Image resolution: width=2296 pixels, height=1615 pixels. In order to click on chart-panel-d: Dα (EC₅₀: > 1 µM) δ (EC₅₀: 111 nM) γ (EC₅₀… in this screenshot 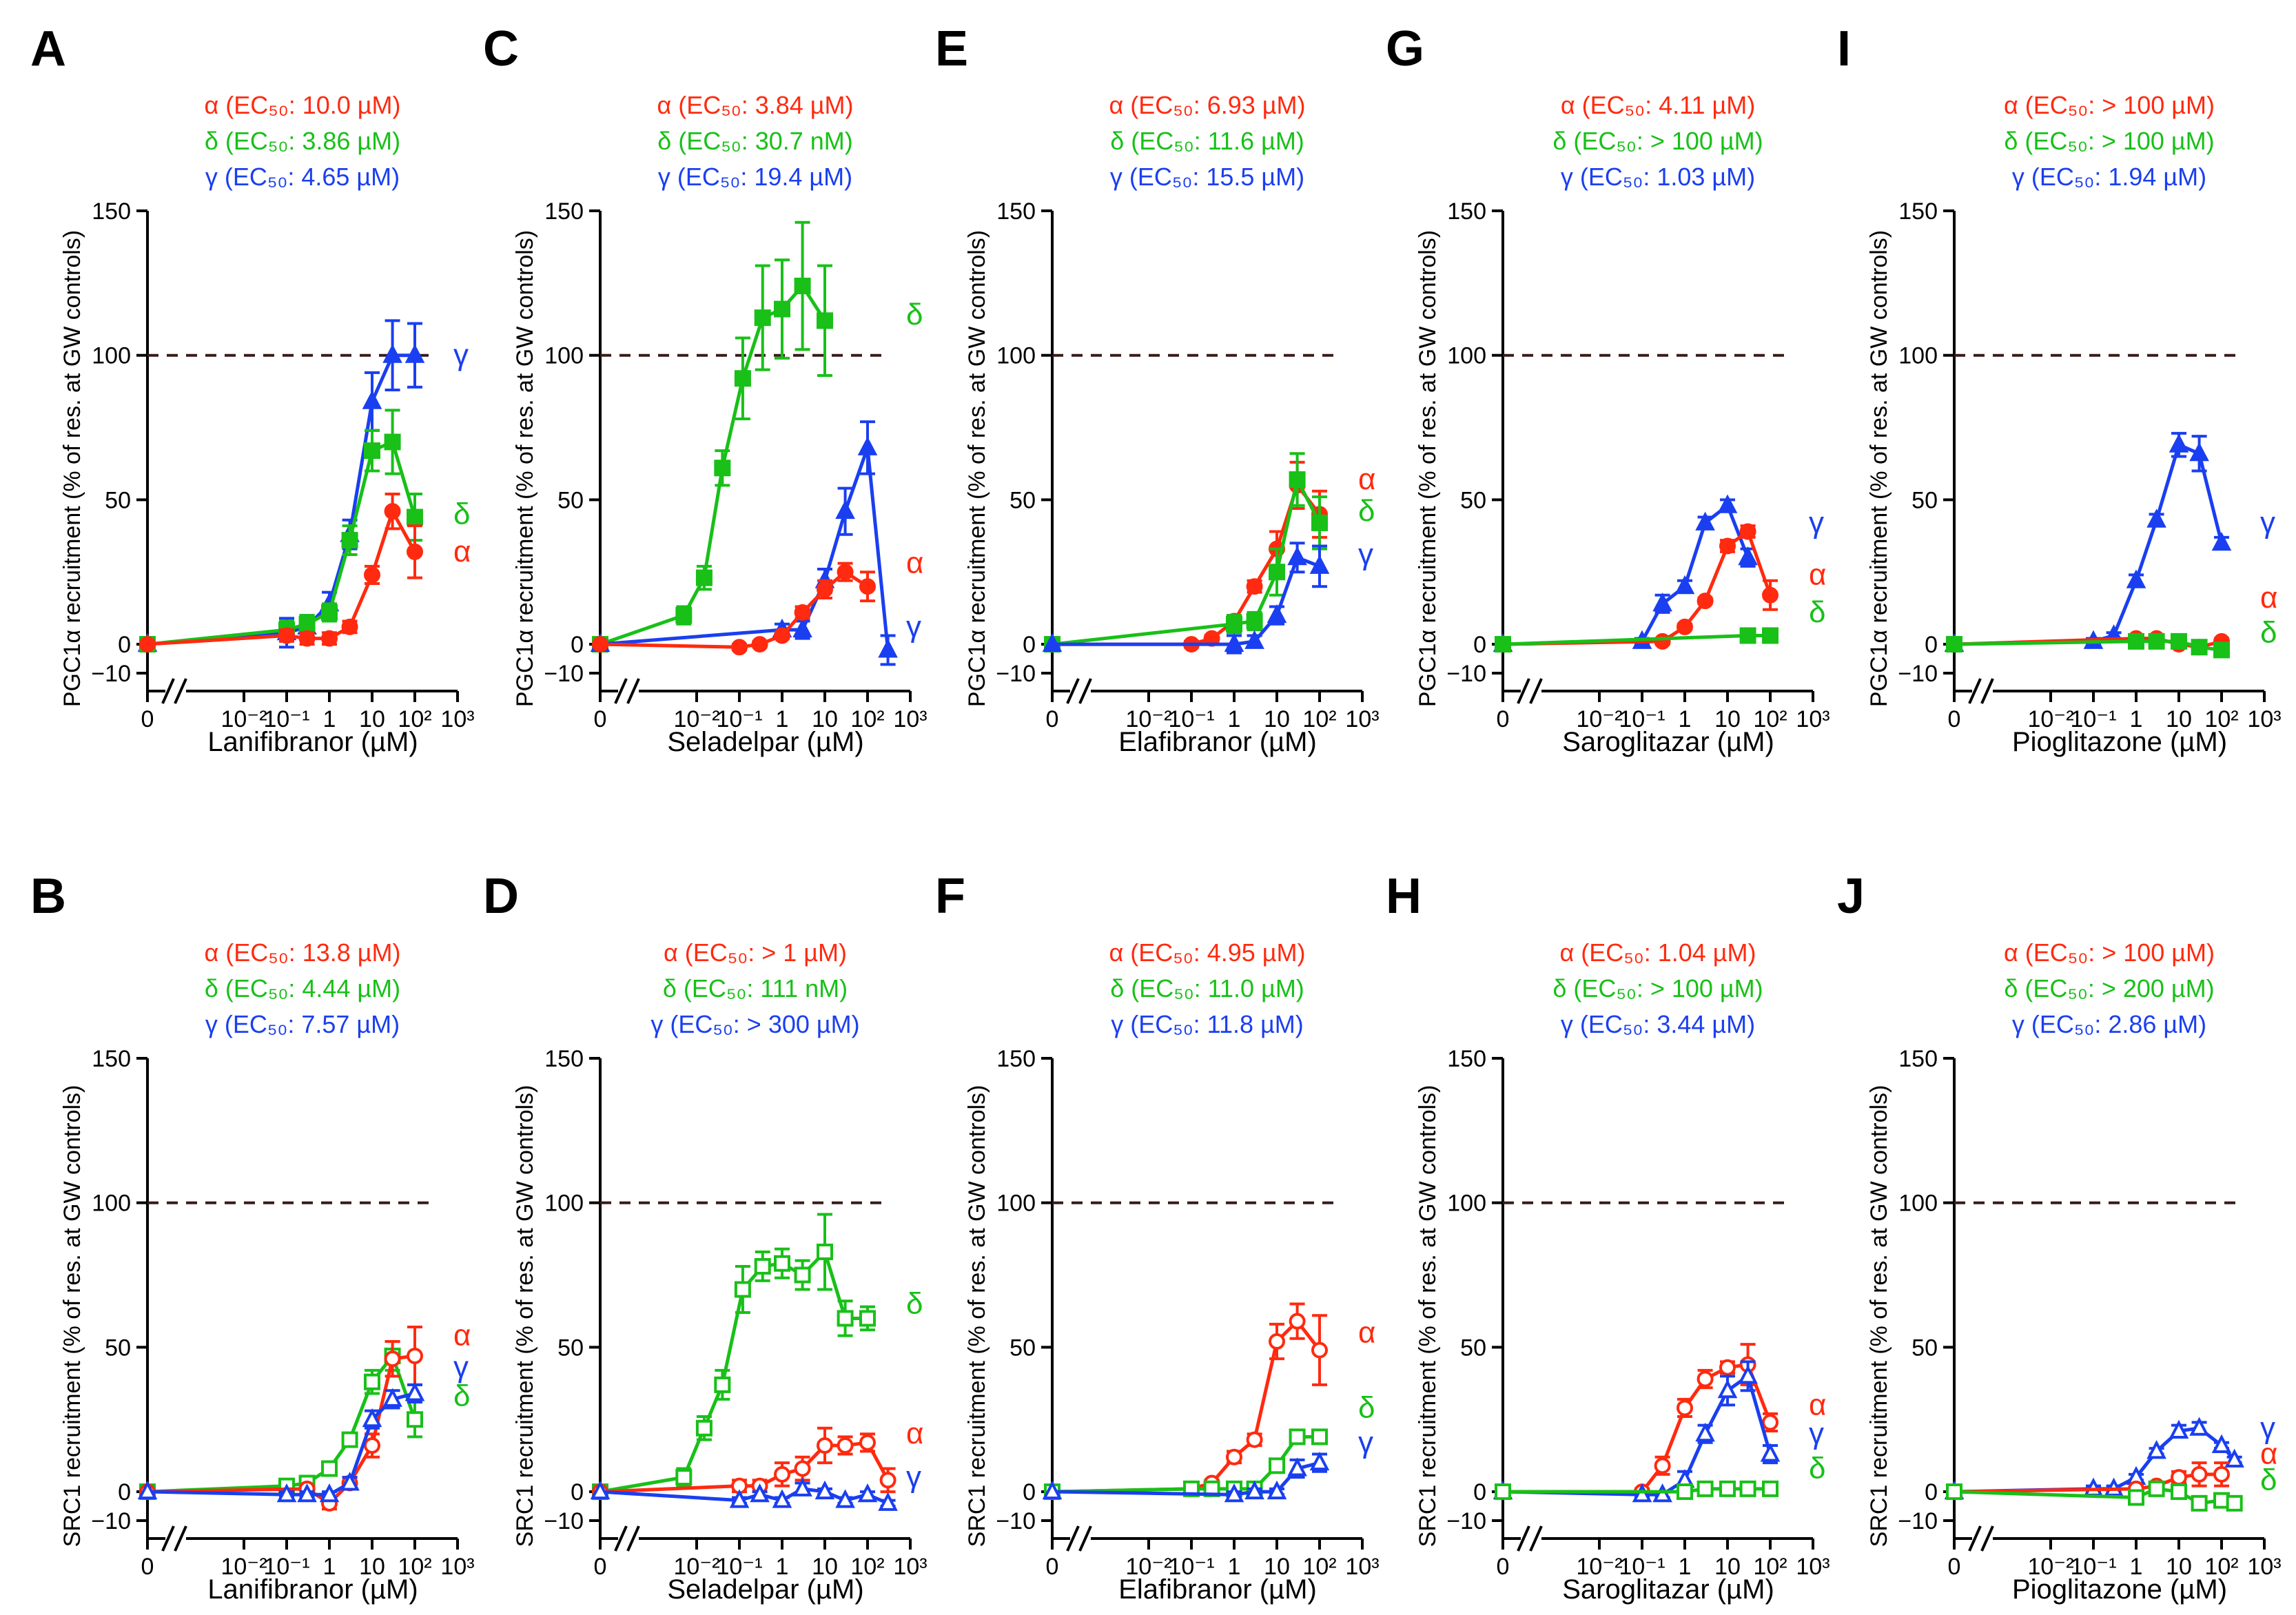, I will do `click(705, 1237)`.